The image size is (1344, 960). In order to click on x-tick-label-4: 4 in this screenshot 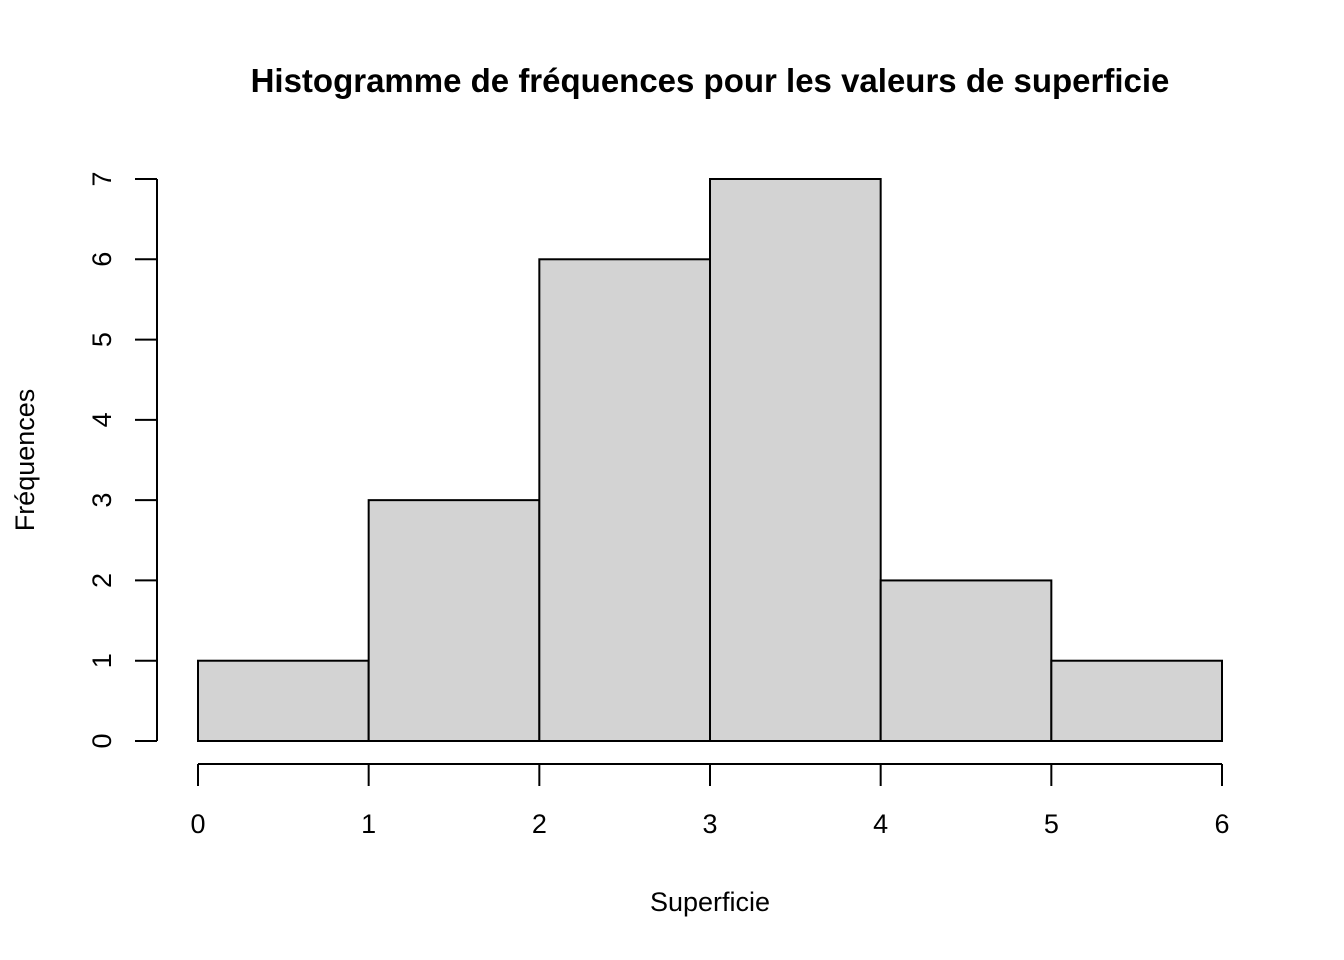, I will do `click(880, 824)`.